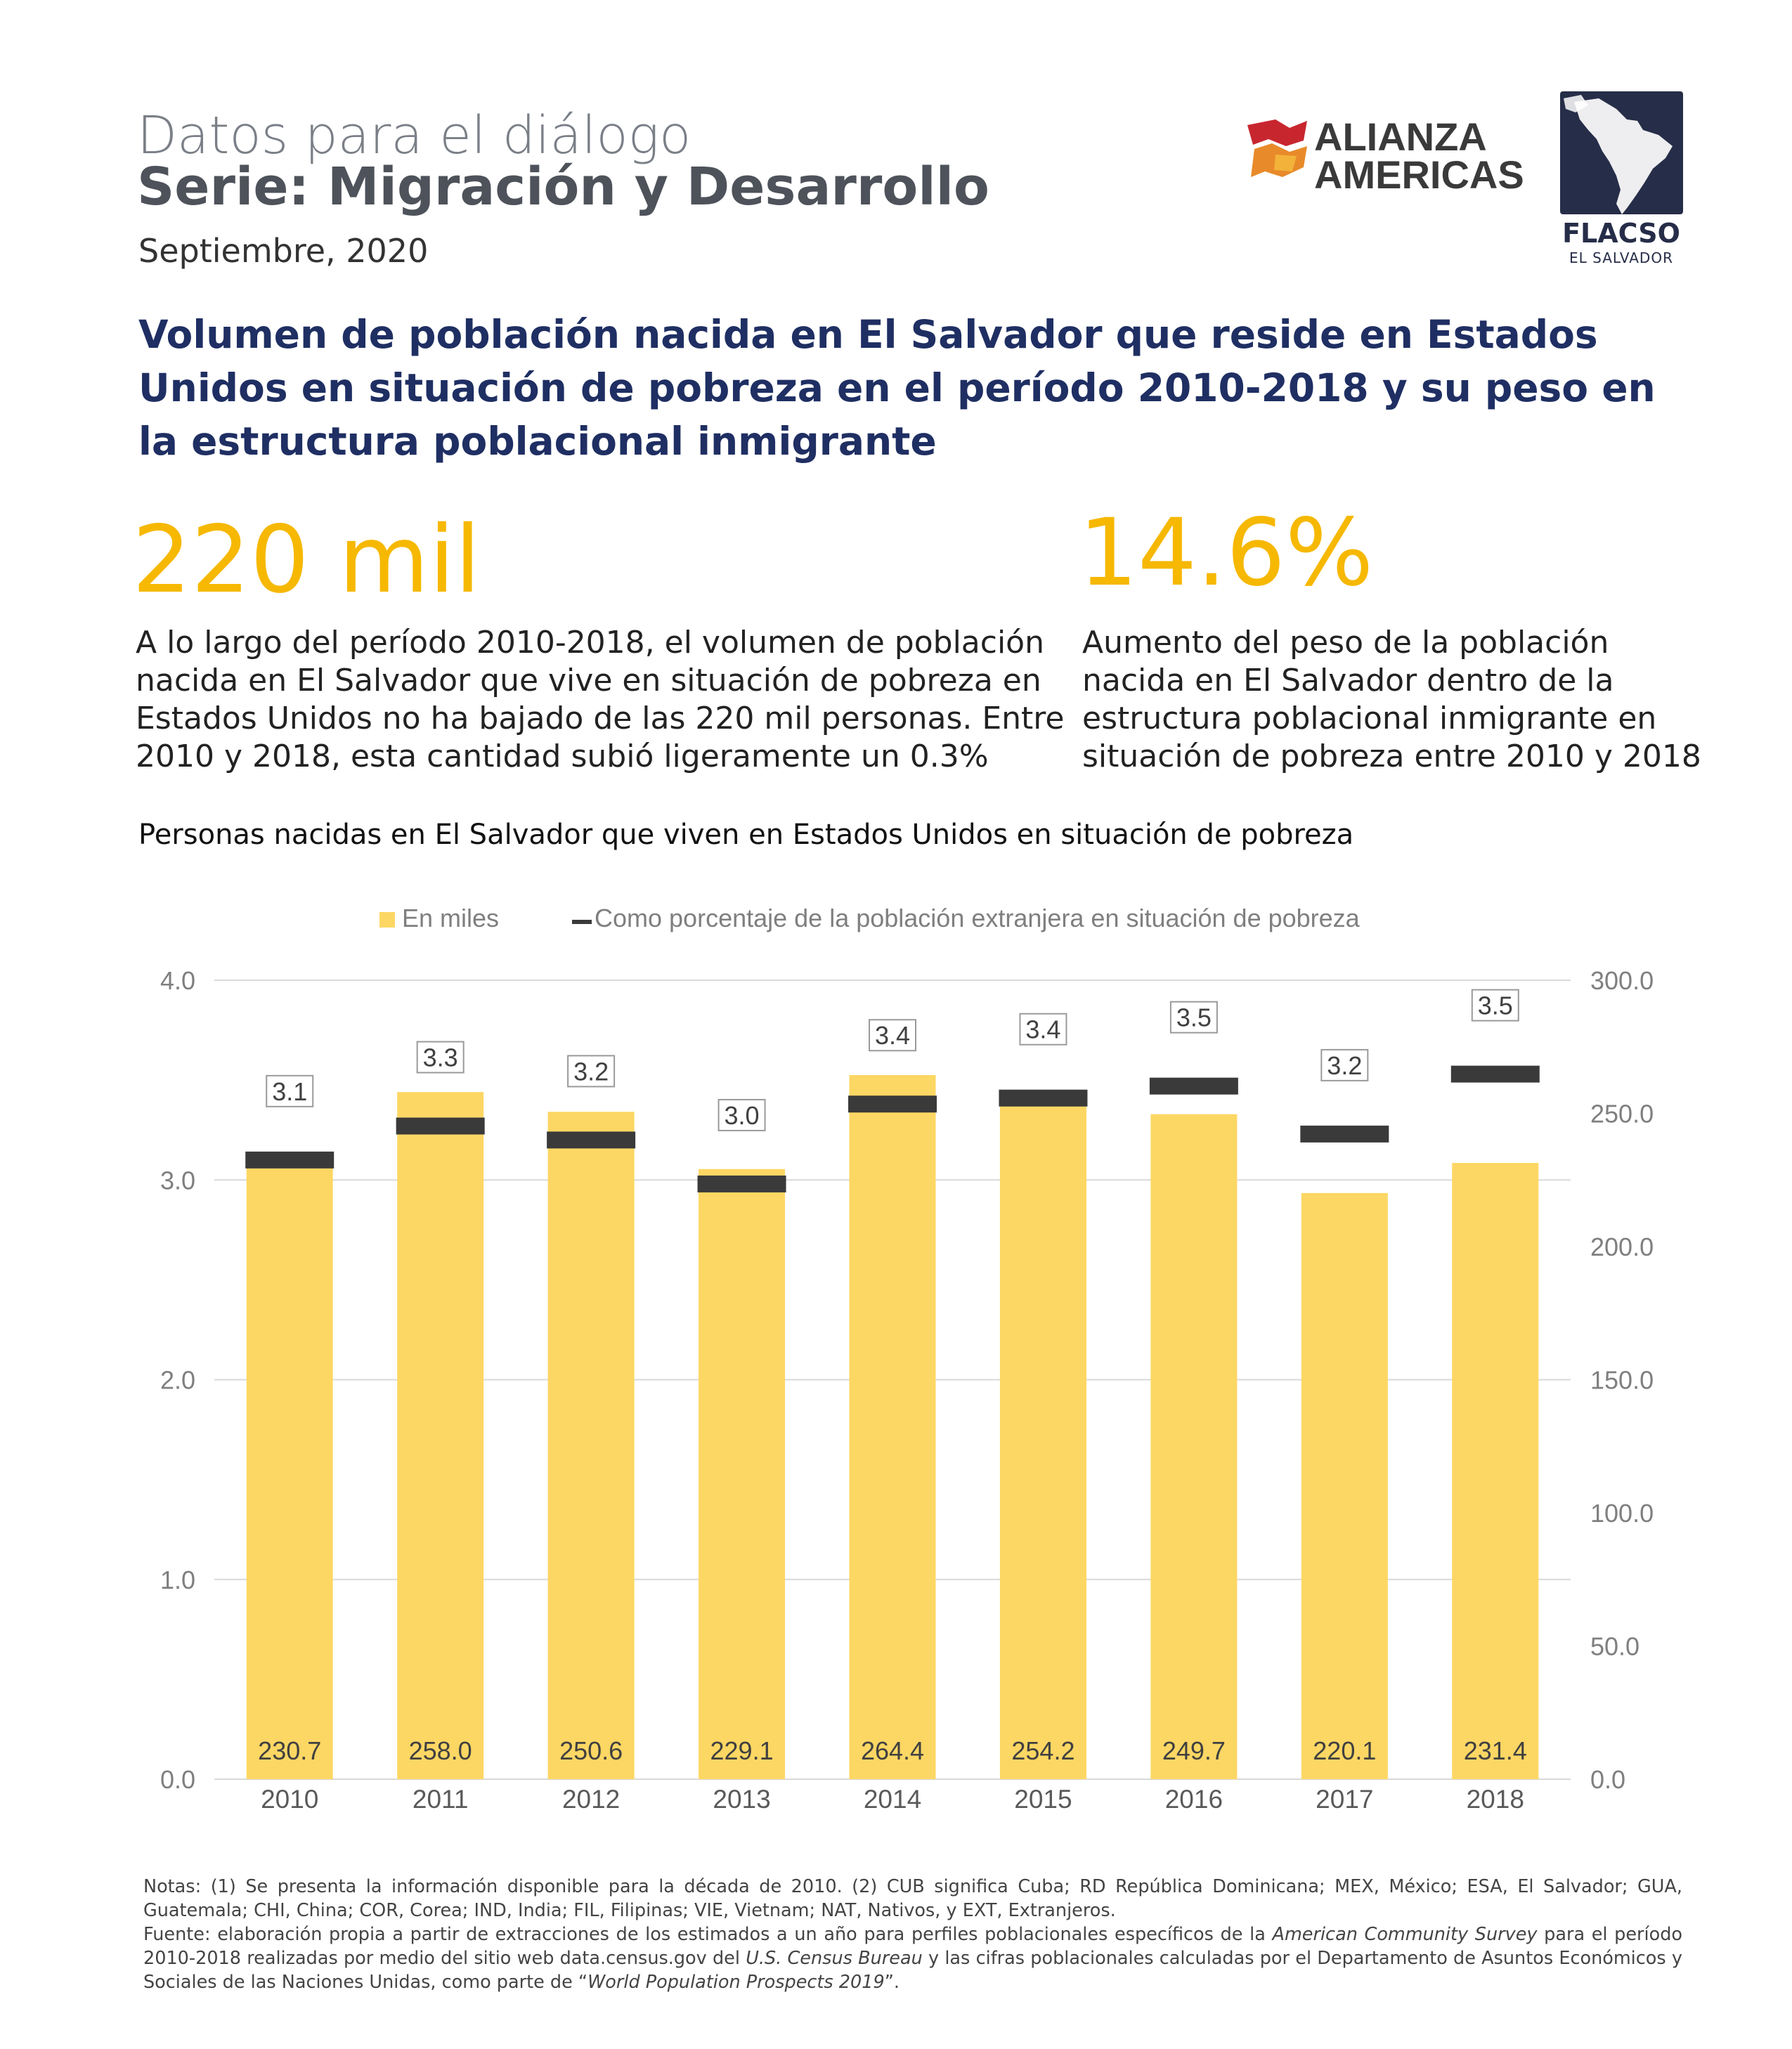 This screenshot has height=2049, width=1792. What do you see at coordinates (1194, 1799) in the screenshot?
I see `x-tick-label: 2016` at bounding box center [1194, 1799].